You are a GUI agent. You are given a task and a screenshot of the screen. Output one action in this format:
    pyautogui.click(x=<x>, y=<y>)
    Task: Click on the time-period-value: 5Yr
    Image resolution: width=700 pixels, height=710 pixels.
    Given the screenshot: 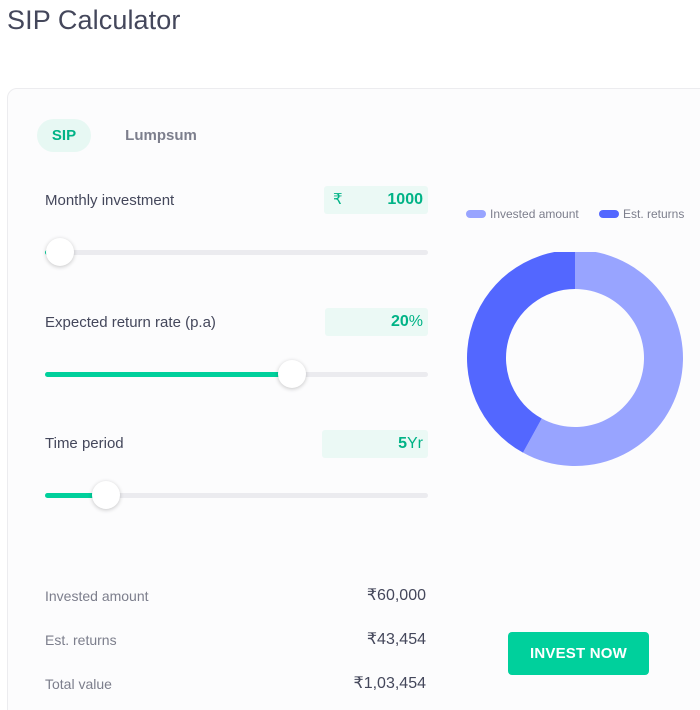 What is the action you would take?
    pyautogui.click(x=410, y=443)
    